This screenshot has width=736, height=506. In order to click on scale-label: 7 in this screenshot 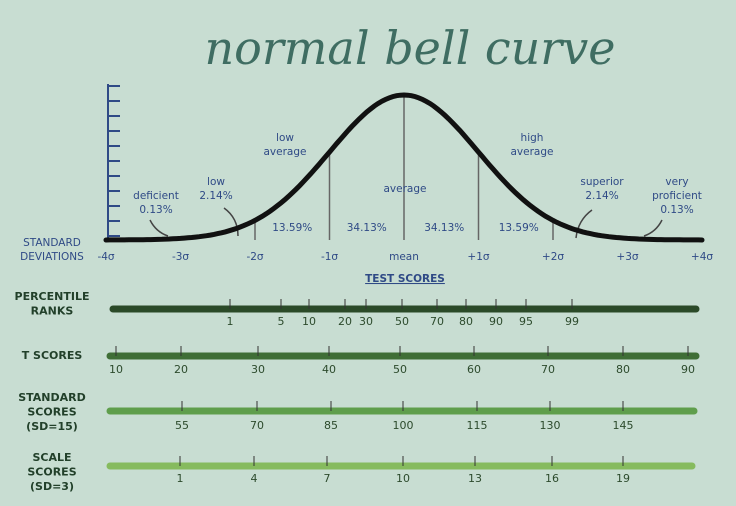, I will do `click(327, 478)`.